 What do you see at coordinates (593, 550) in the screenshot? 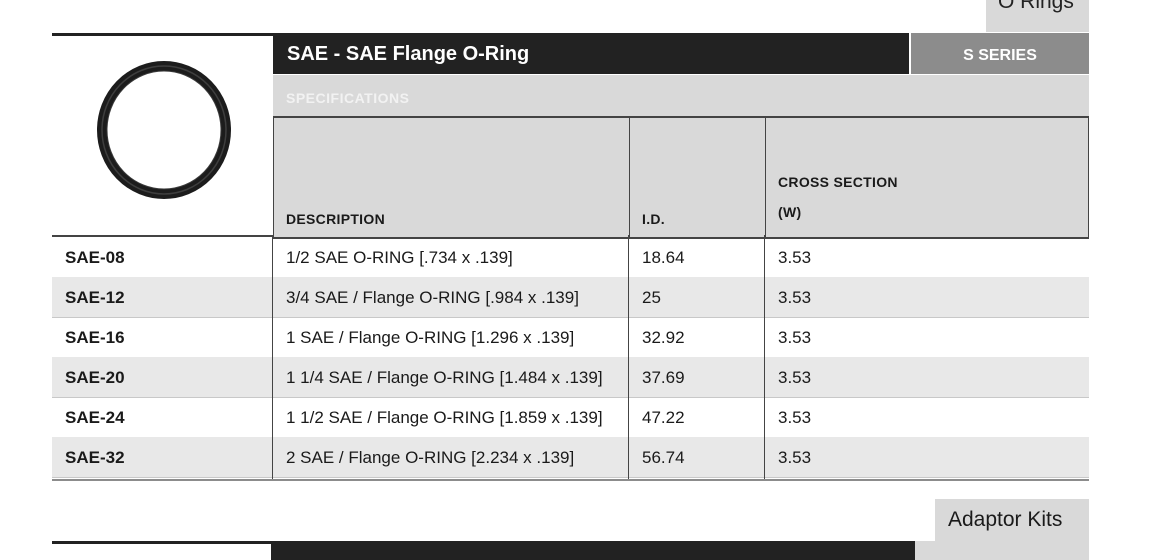
I see `next-section-title-bar` at bounding box center [593, 550].